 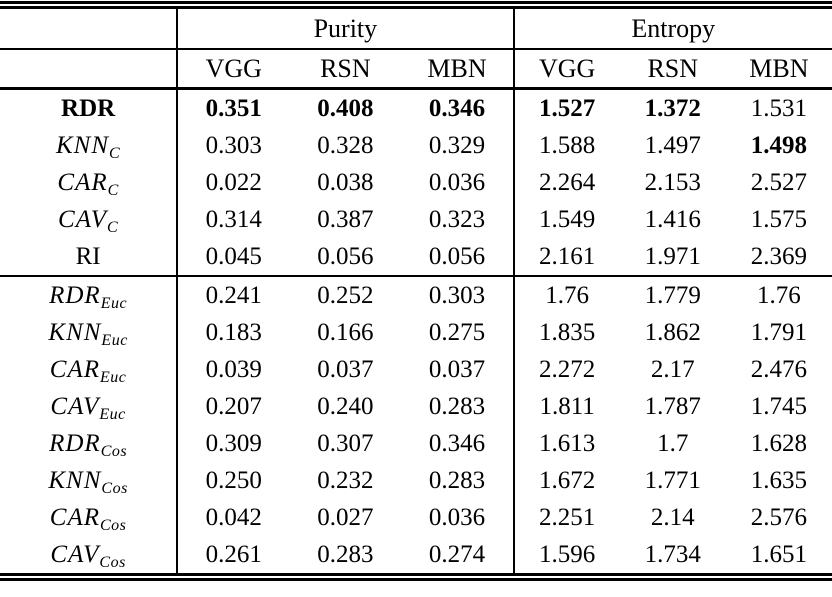 What do you see at coordinates (233, 443) in the screenshot?
I see `cell: 0.309` at bounding box center [233, 443].